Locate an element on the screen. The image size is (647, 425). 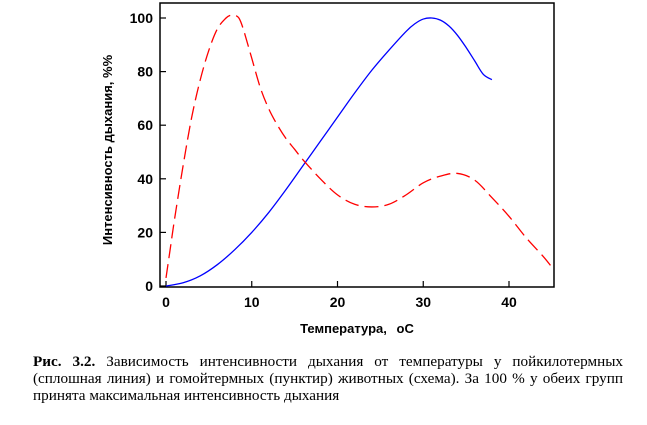
y-tick-label-60: 60 is located at coordinates (145, 125).